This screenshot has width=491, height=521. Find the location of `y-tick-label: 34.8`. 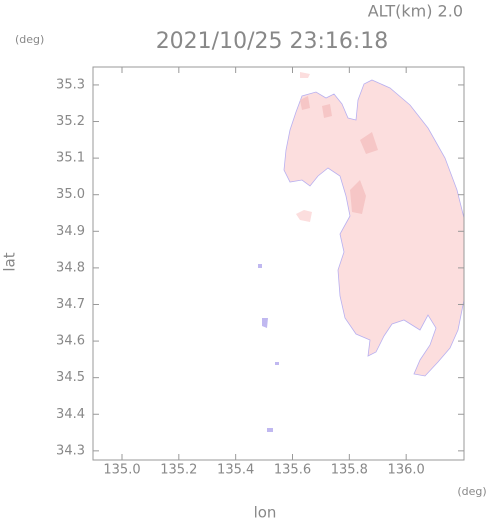

y-tick-label: 34.8 is located at coordinates (70, 267).